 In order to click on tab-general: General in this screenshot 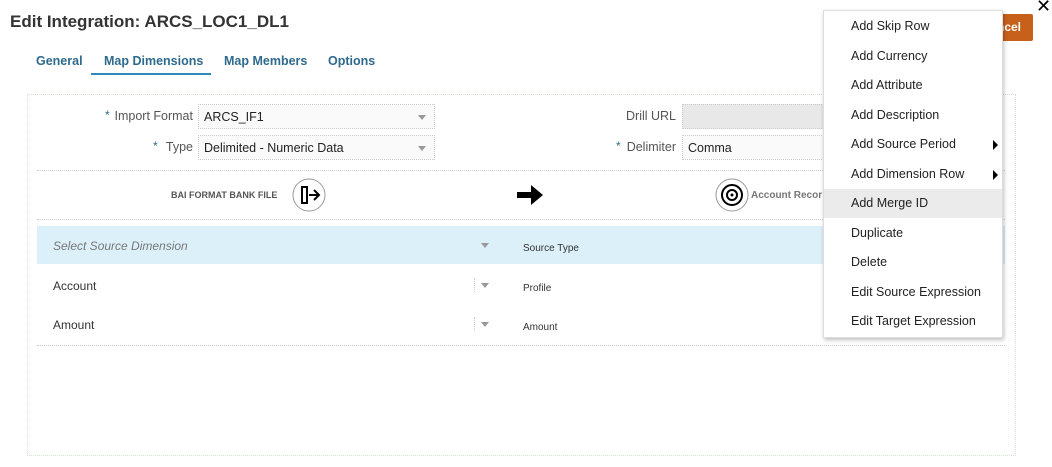, I will do `click(59, 61)`.